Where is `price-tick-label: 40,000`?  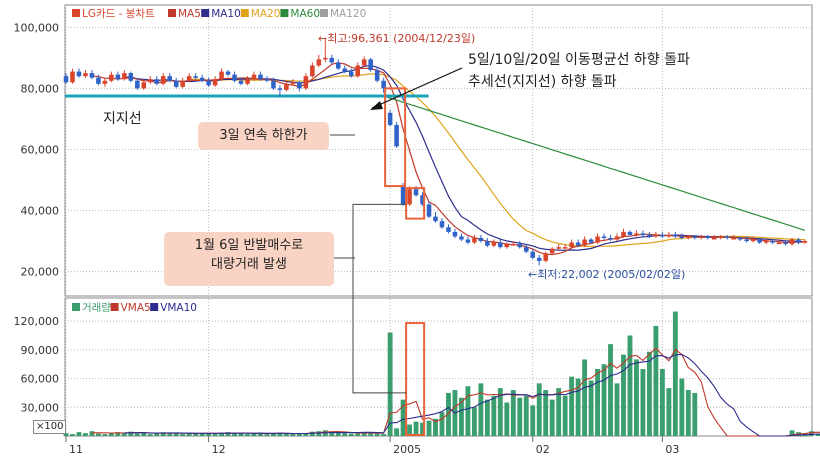
price-tick-label: 40,000 is located at coordinates (40, 211).